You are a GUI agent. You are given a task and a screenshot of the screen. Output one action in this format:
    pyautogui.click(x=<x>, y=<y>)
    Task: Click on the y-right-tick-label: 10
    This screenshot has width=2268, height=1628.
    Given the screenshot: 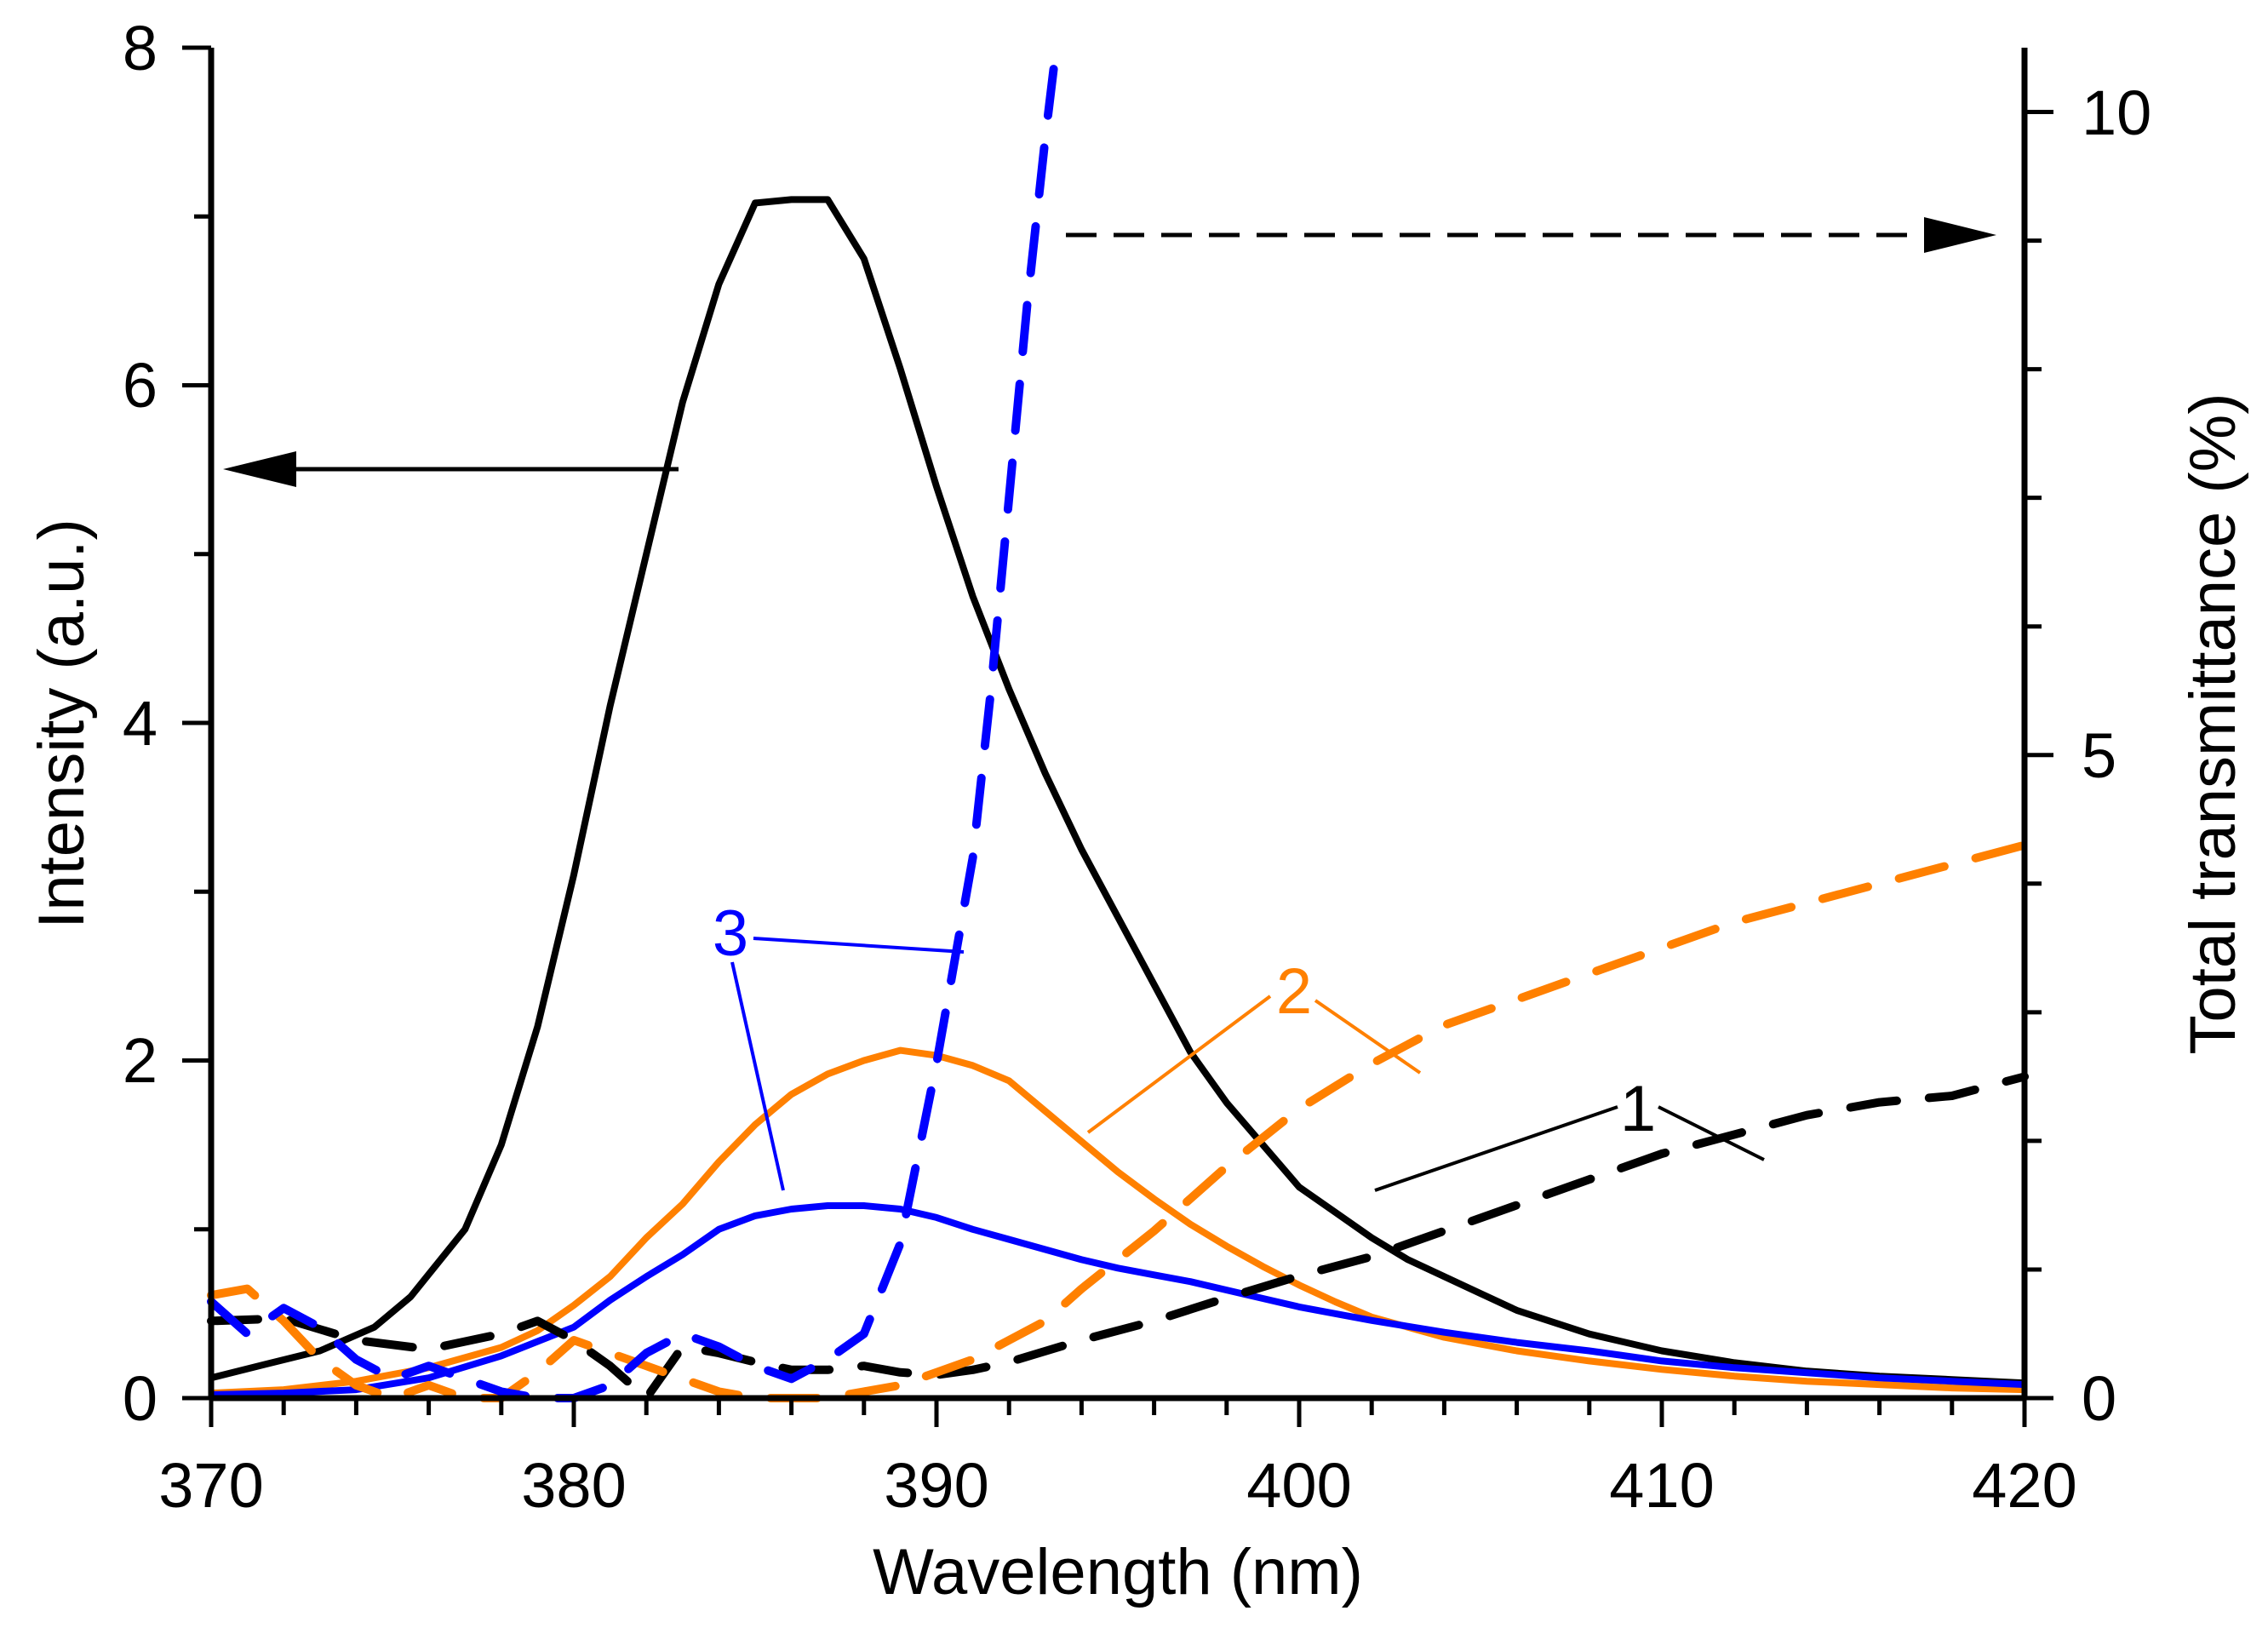 What is the action you would take?
    pyautogui.click(x=2116, y=113)
    